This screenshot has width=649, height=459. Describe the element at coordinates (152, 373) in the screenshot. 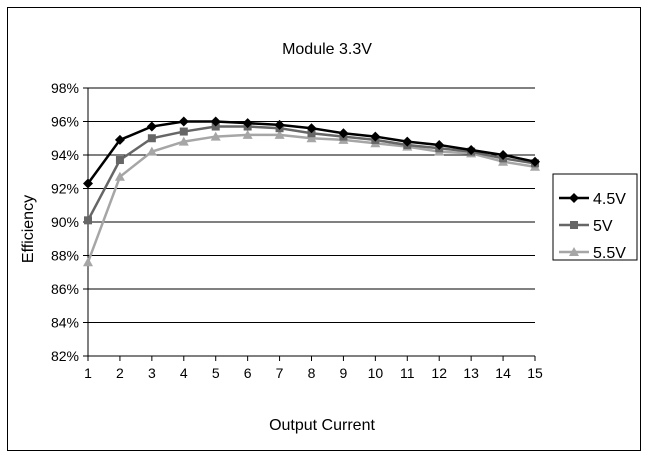

I see `x-tick-label: 3` at that location.